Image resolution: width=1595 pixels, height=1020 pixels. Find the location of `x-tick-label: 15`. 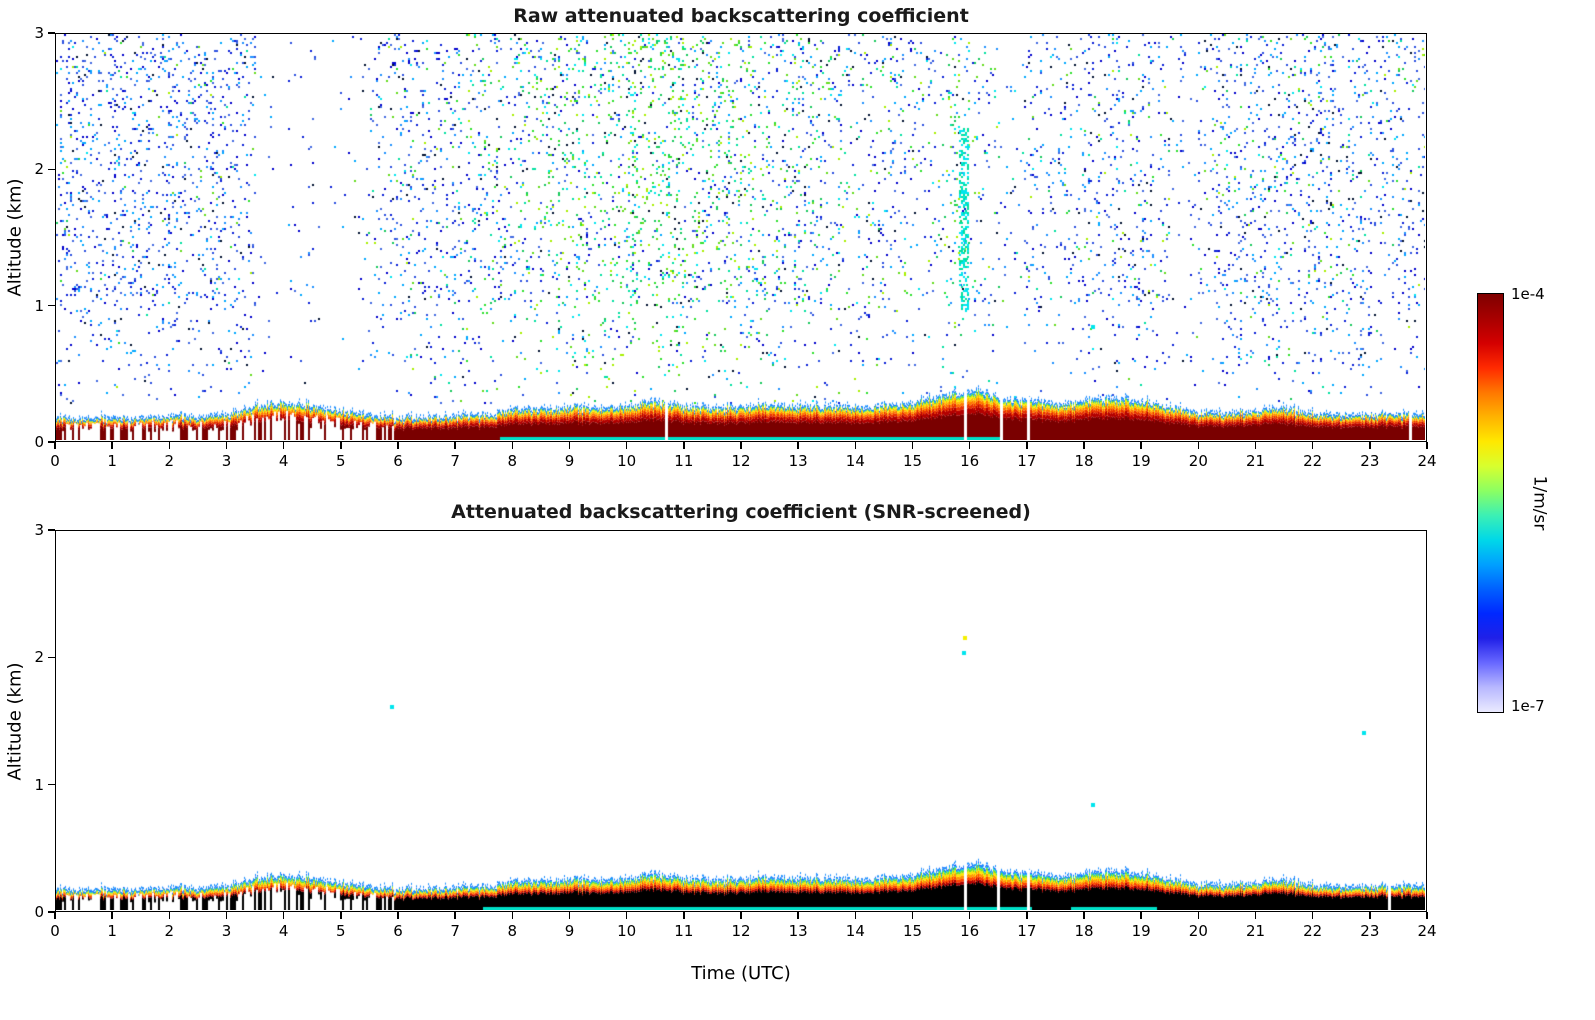

x-tick-label: 15 is located at coordinates (912, 461).